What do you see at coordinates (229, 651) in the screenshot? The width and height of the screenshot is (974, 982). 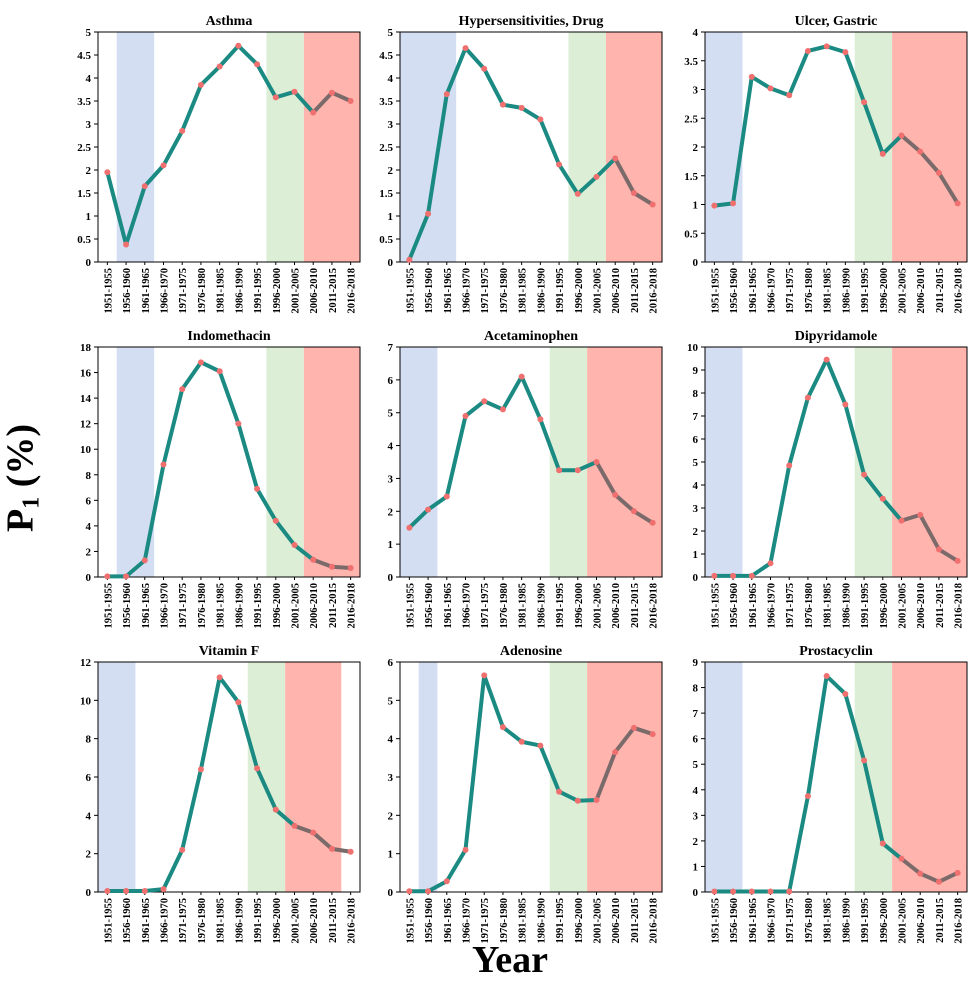 I see `chart-title: Vitamin F` at bounding box center [229, 651].